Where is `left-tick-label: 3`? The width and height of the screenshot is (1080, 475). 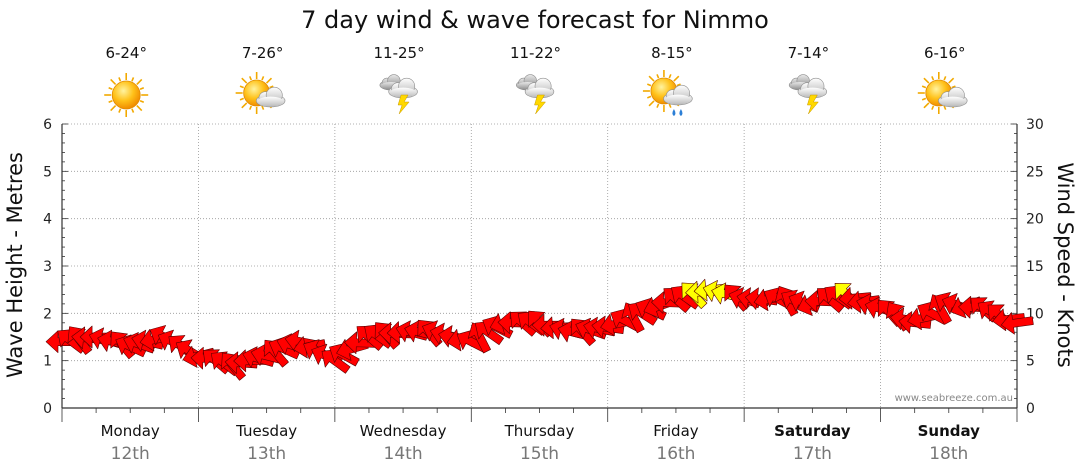
left-tick-label: 3 is located at coordinates (47, 267).